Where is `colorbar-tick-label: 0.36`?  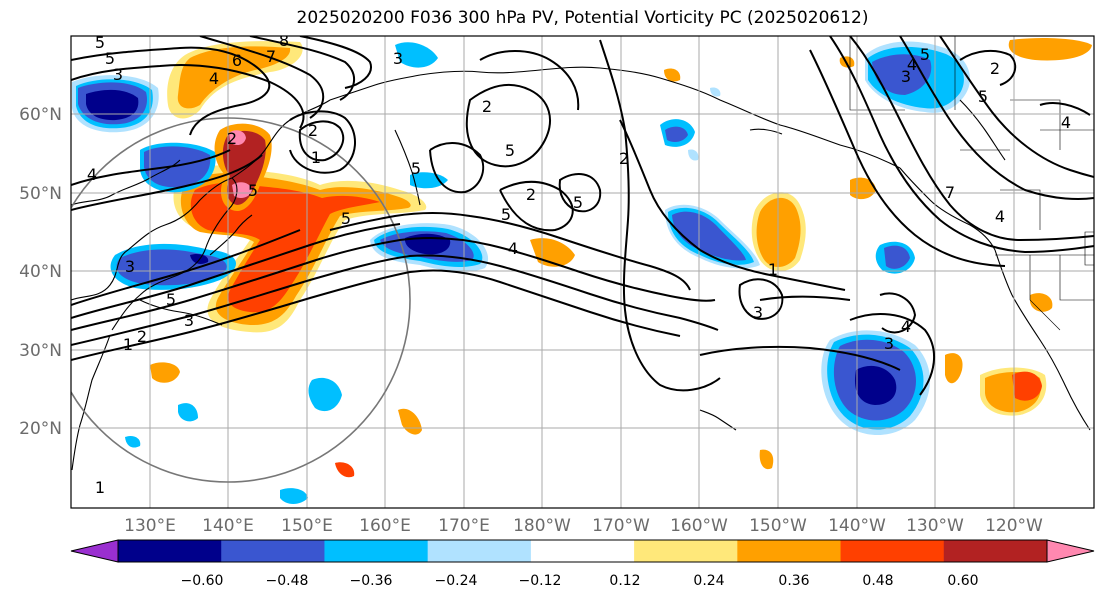 colorbar-tick-label: 0.36 is located at coordinates (793, 581).